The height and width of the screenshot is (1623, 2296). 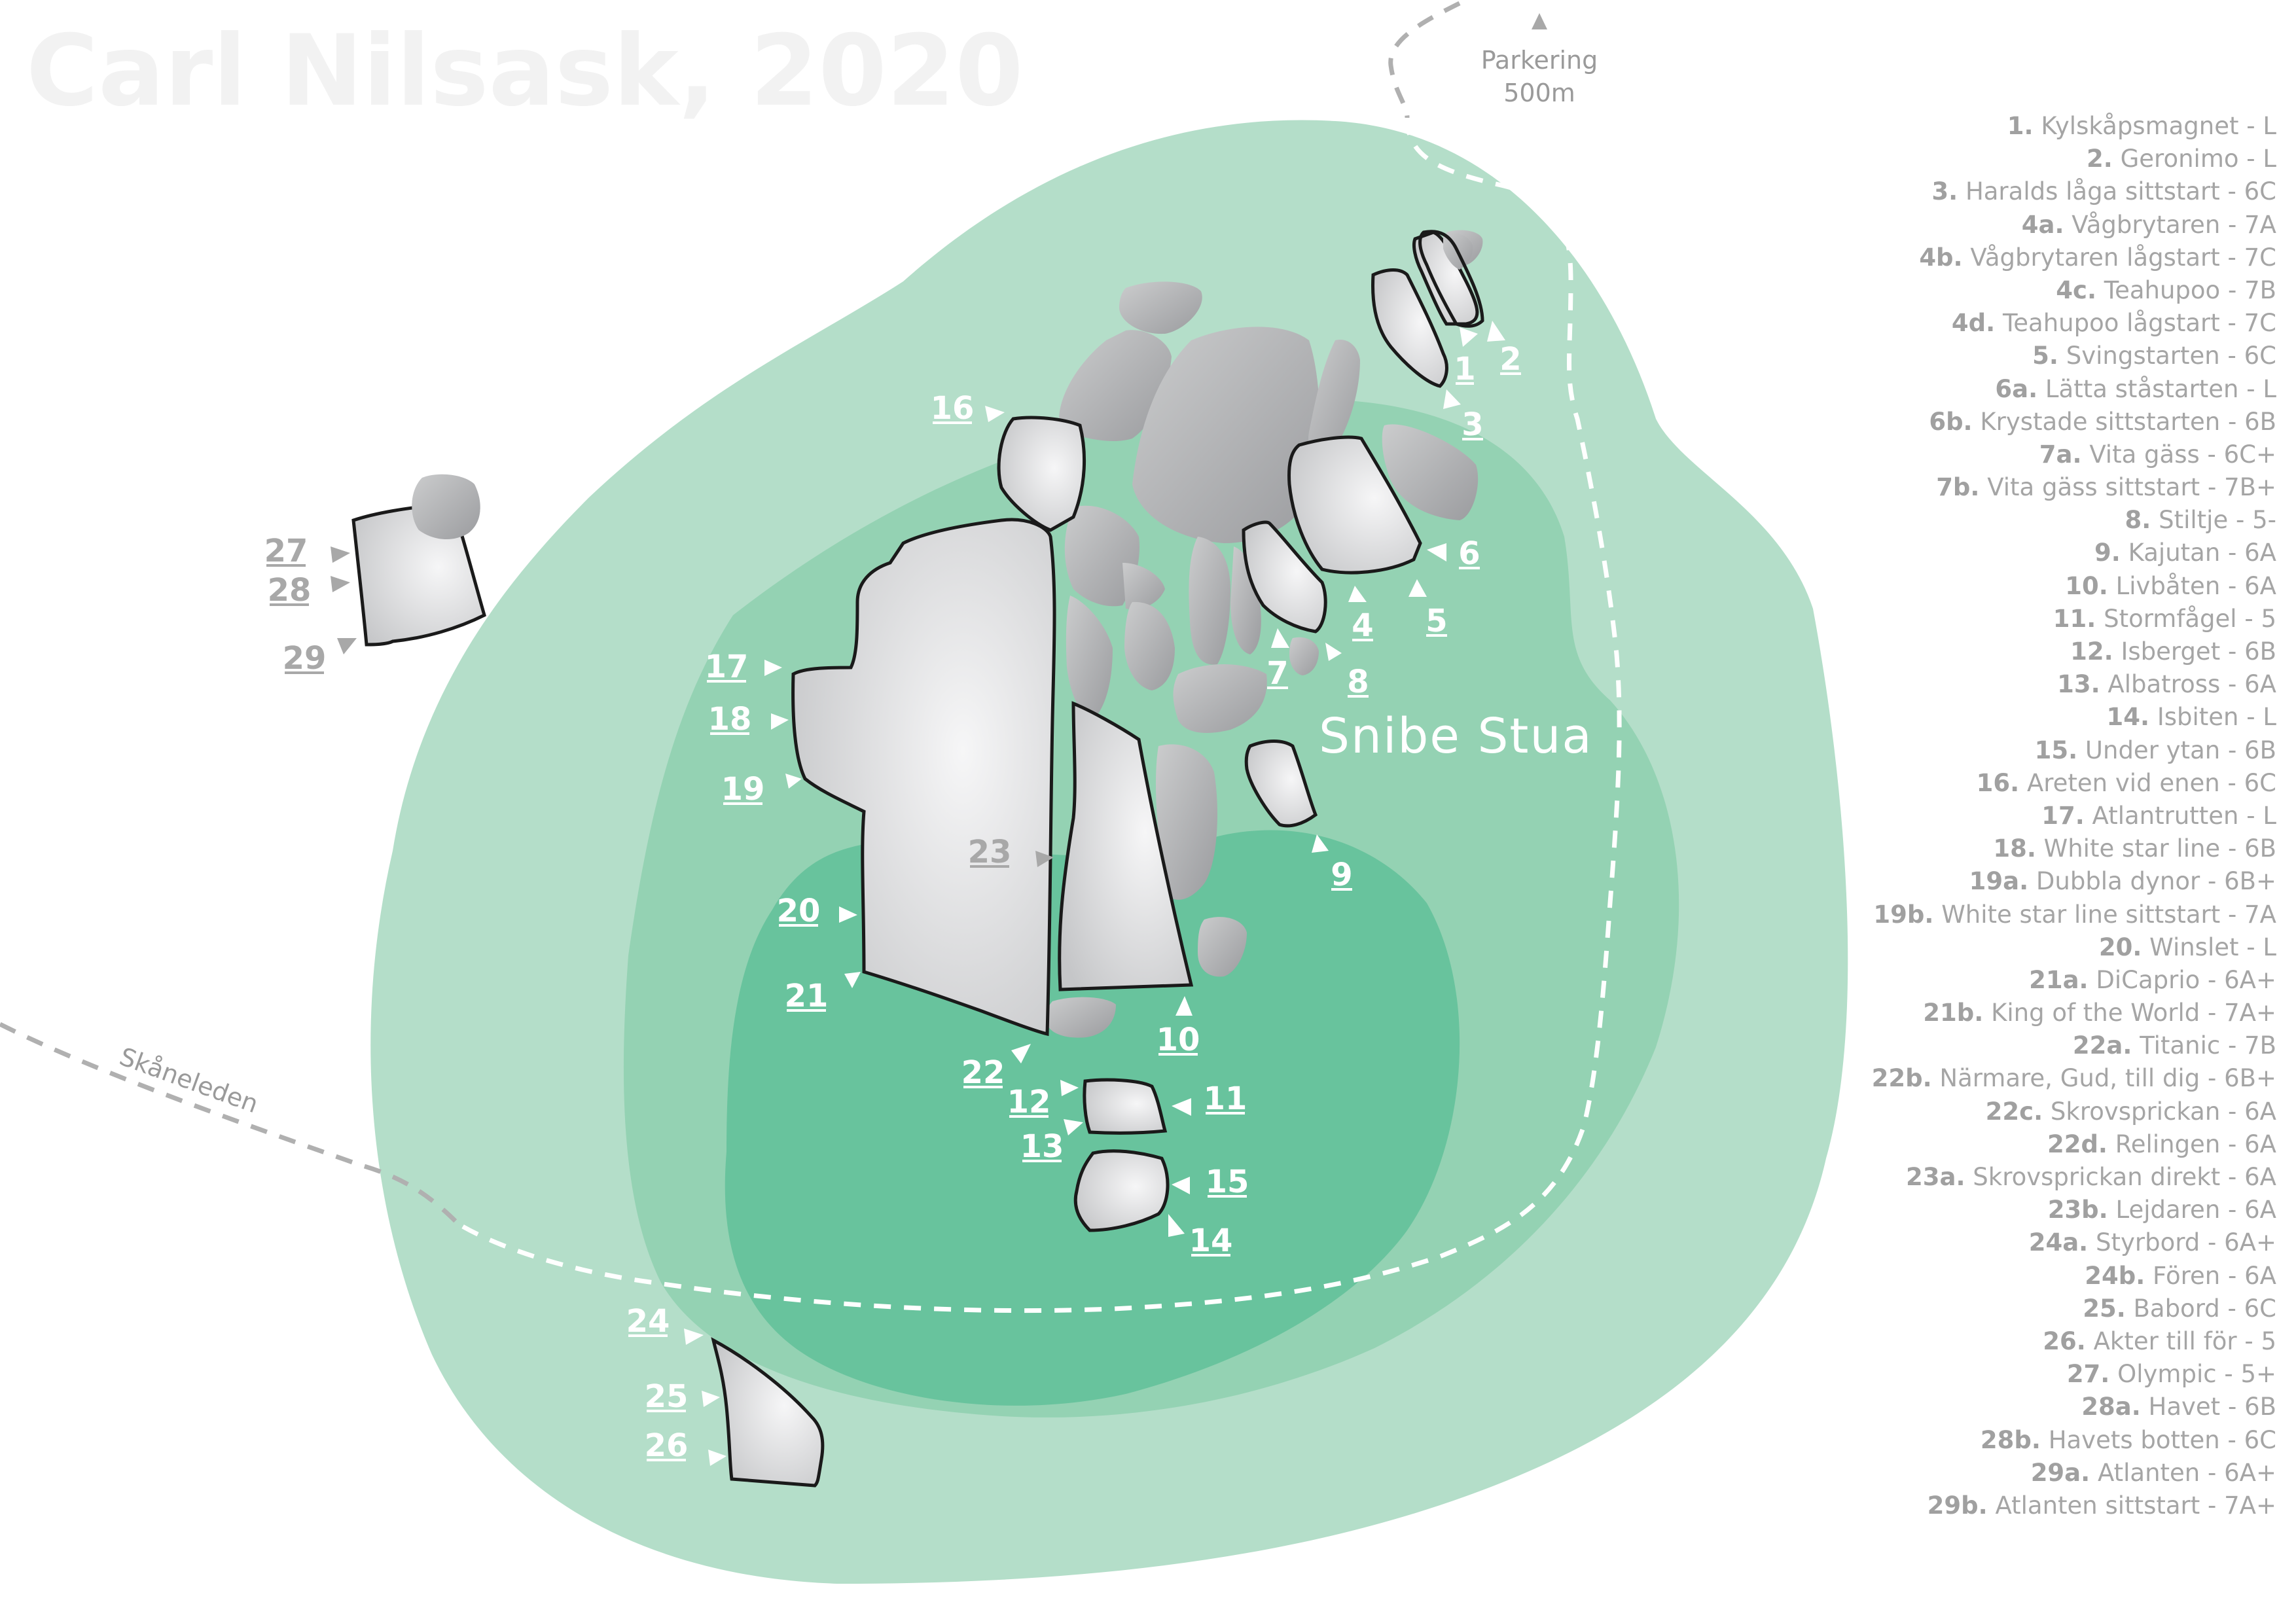 What do you see at coordinates (2171, 356) in the screenshot?
I see `problem-name: Svingstarten - 6C` at bounding box center [2171, 356].